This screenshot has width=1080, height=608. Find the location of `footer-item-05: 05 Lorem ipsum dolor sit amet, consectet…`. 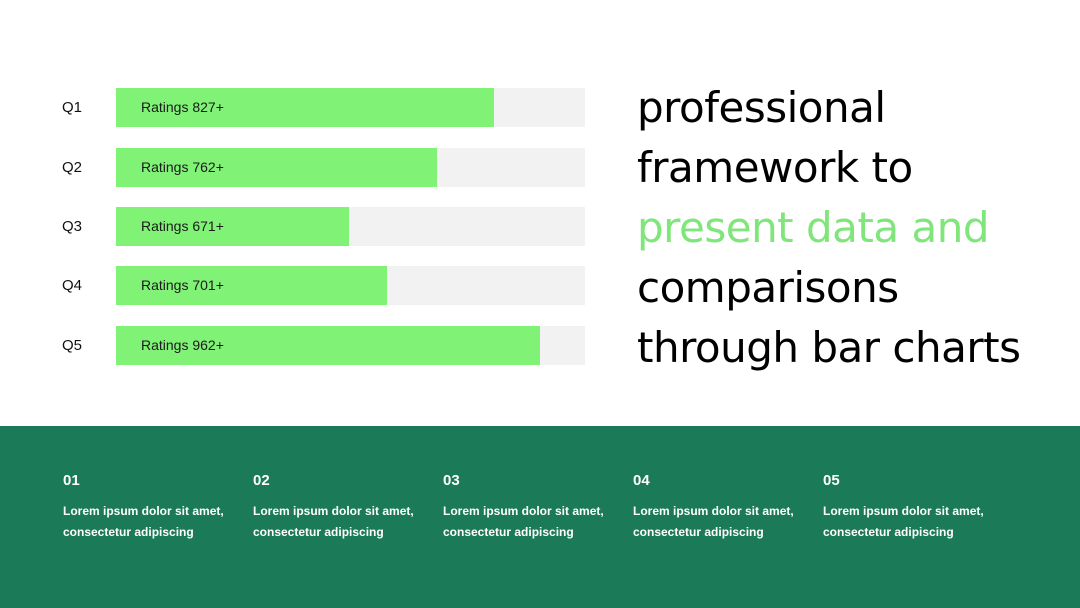

footer-item-05: 05 Lorem ipsum dolor sit amet, consectet… is located at coordinates (913, 507).